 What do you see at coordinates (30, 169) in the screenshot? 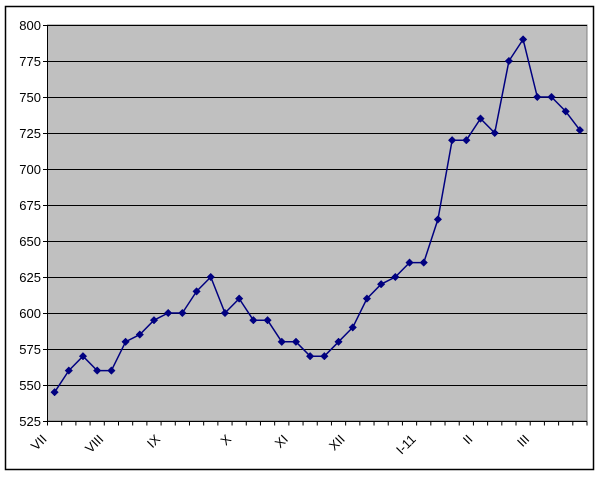
I see `y-axis-label: 700` at bounding box center [30, 169].